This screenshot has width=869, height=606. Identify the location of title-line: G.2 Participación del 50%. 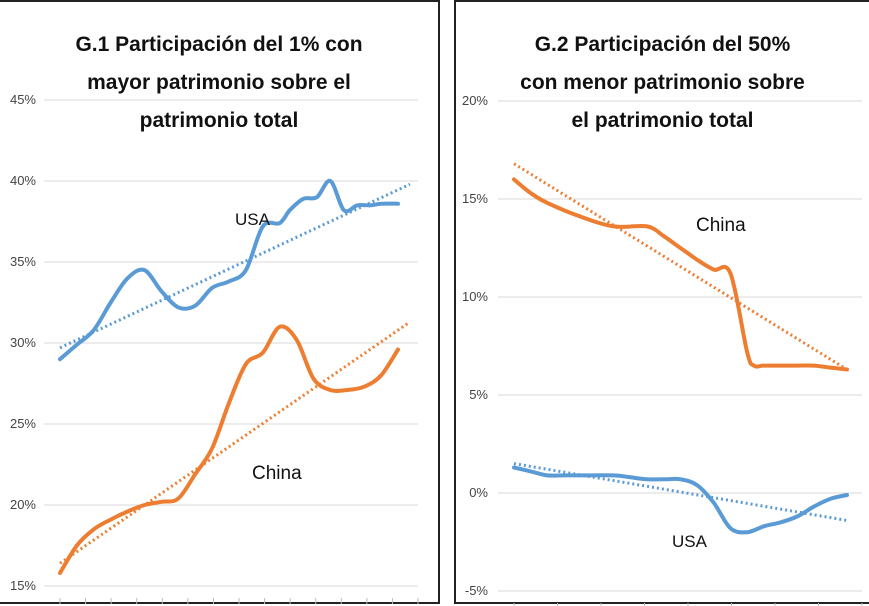
(662, 44).